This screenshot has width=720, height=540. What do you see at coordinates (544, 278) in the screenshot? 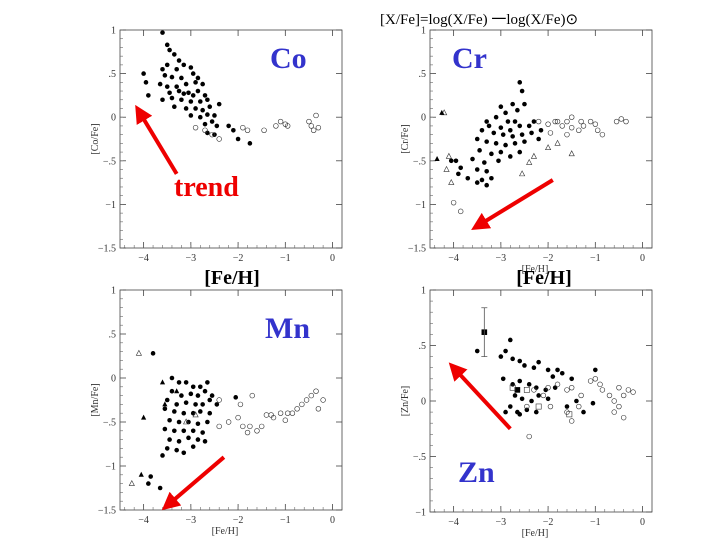
I see `fe-h-bold-label-right: [Fe/H]` at bounding box center [544, 278].